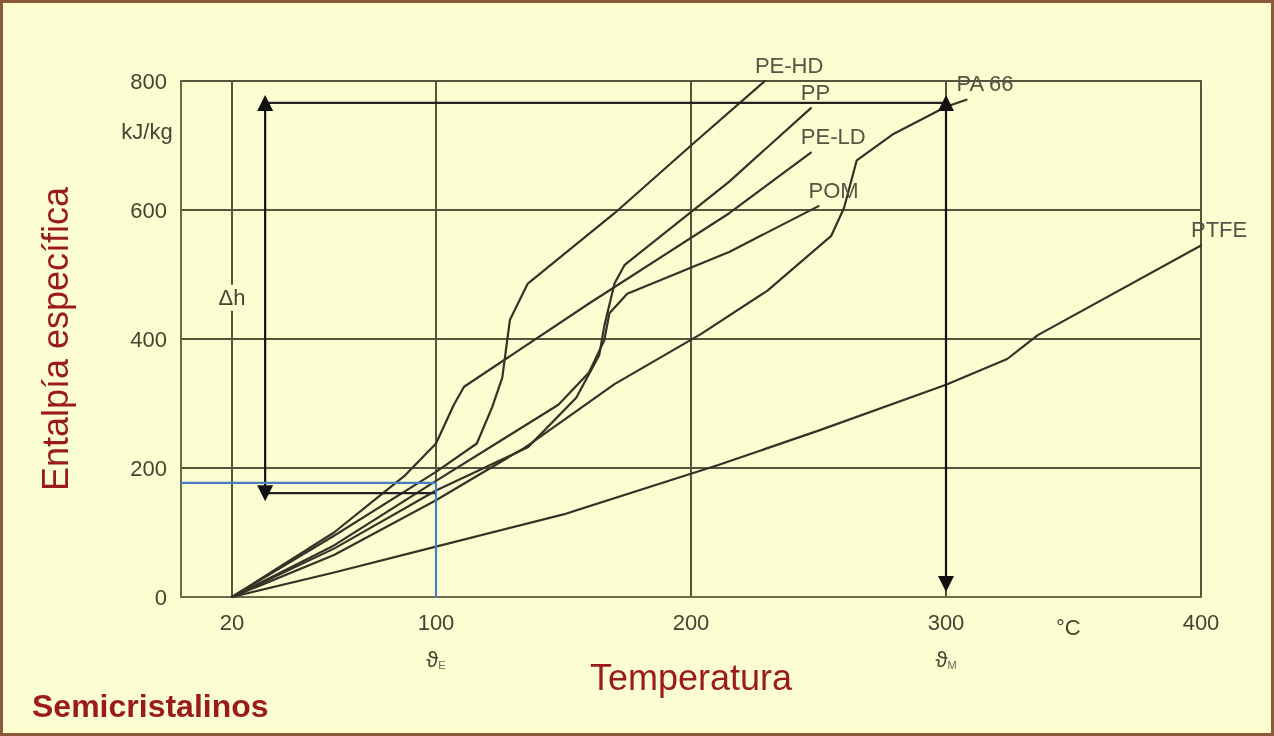  I want to click on text: ϑE, so click(436, 659).